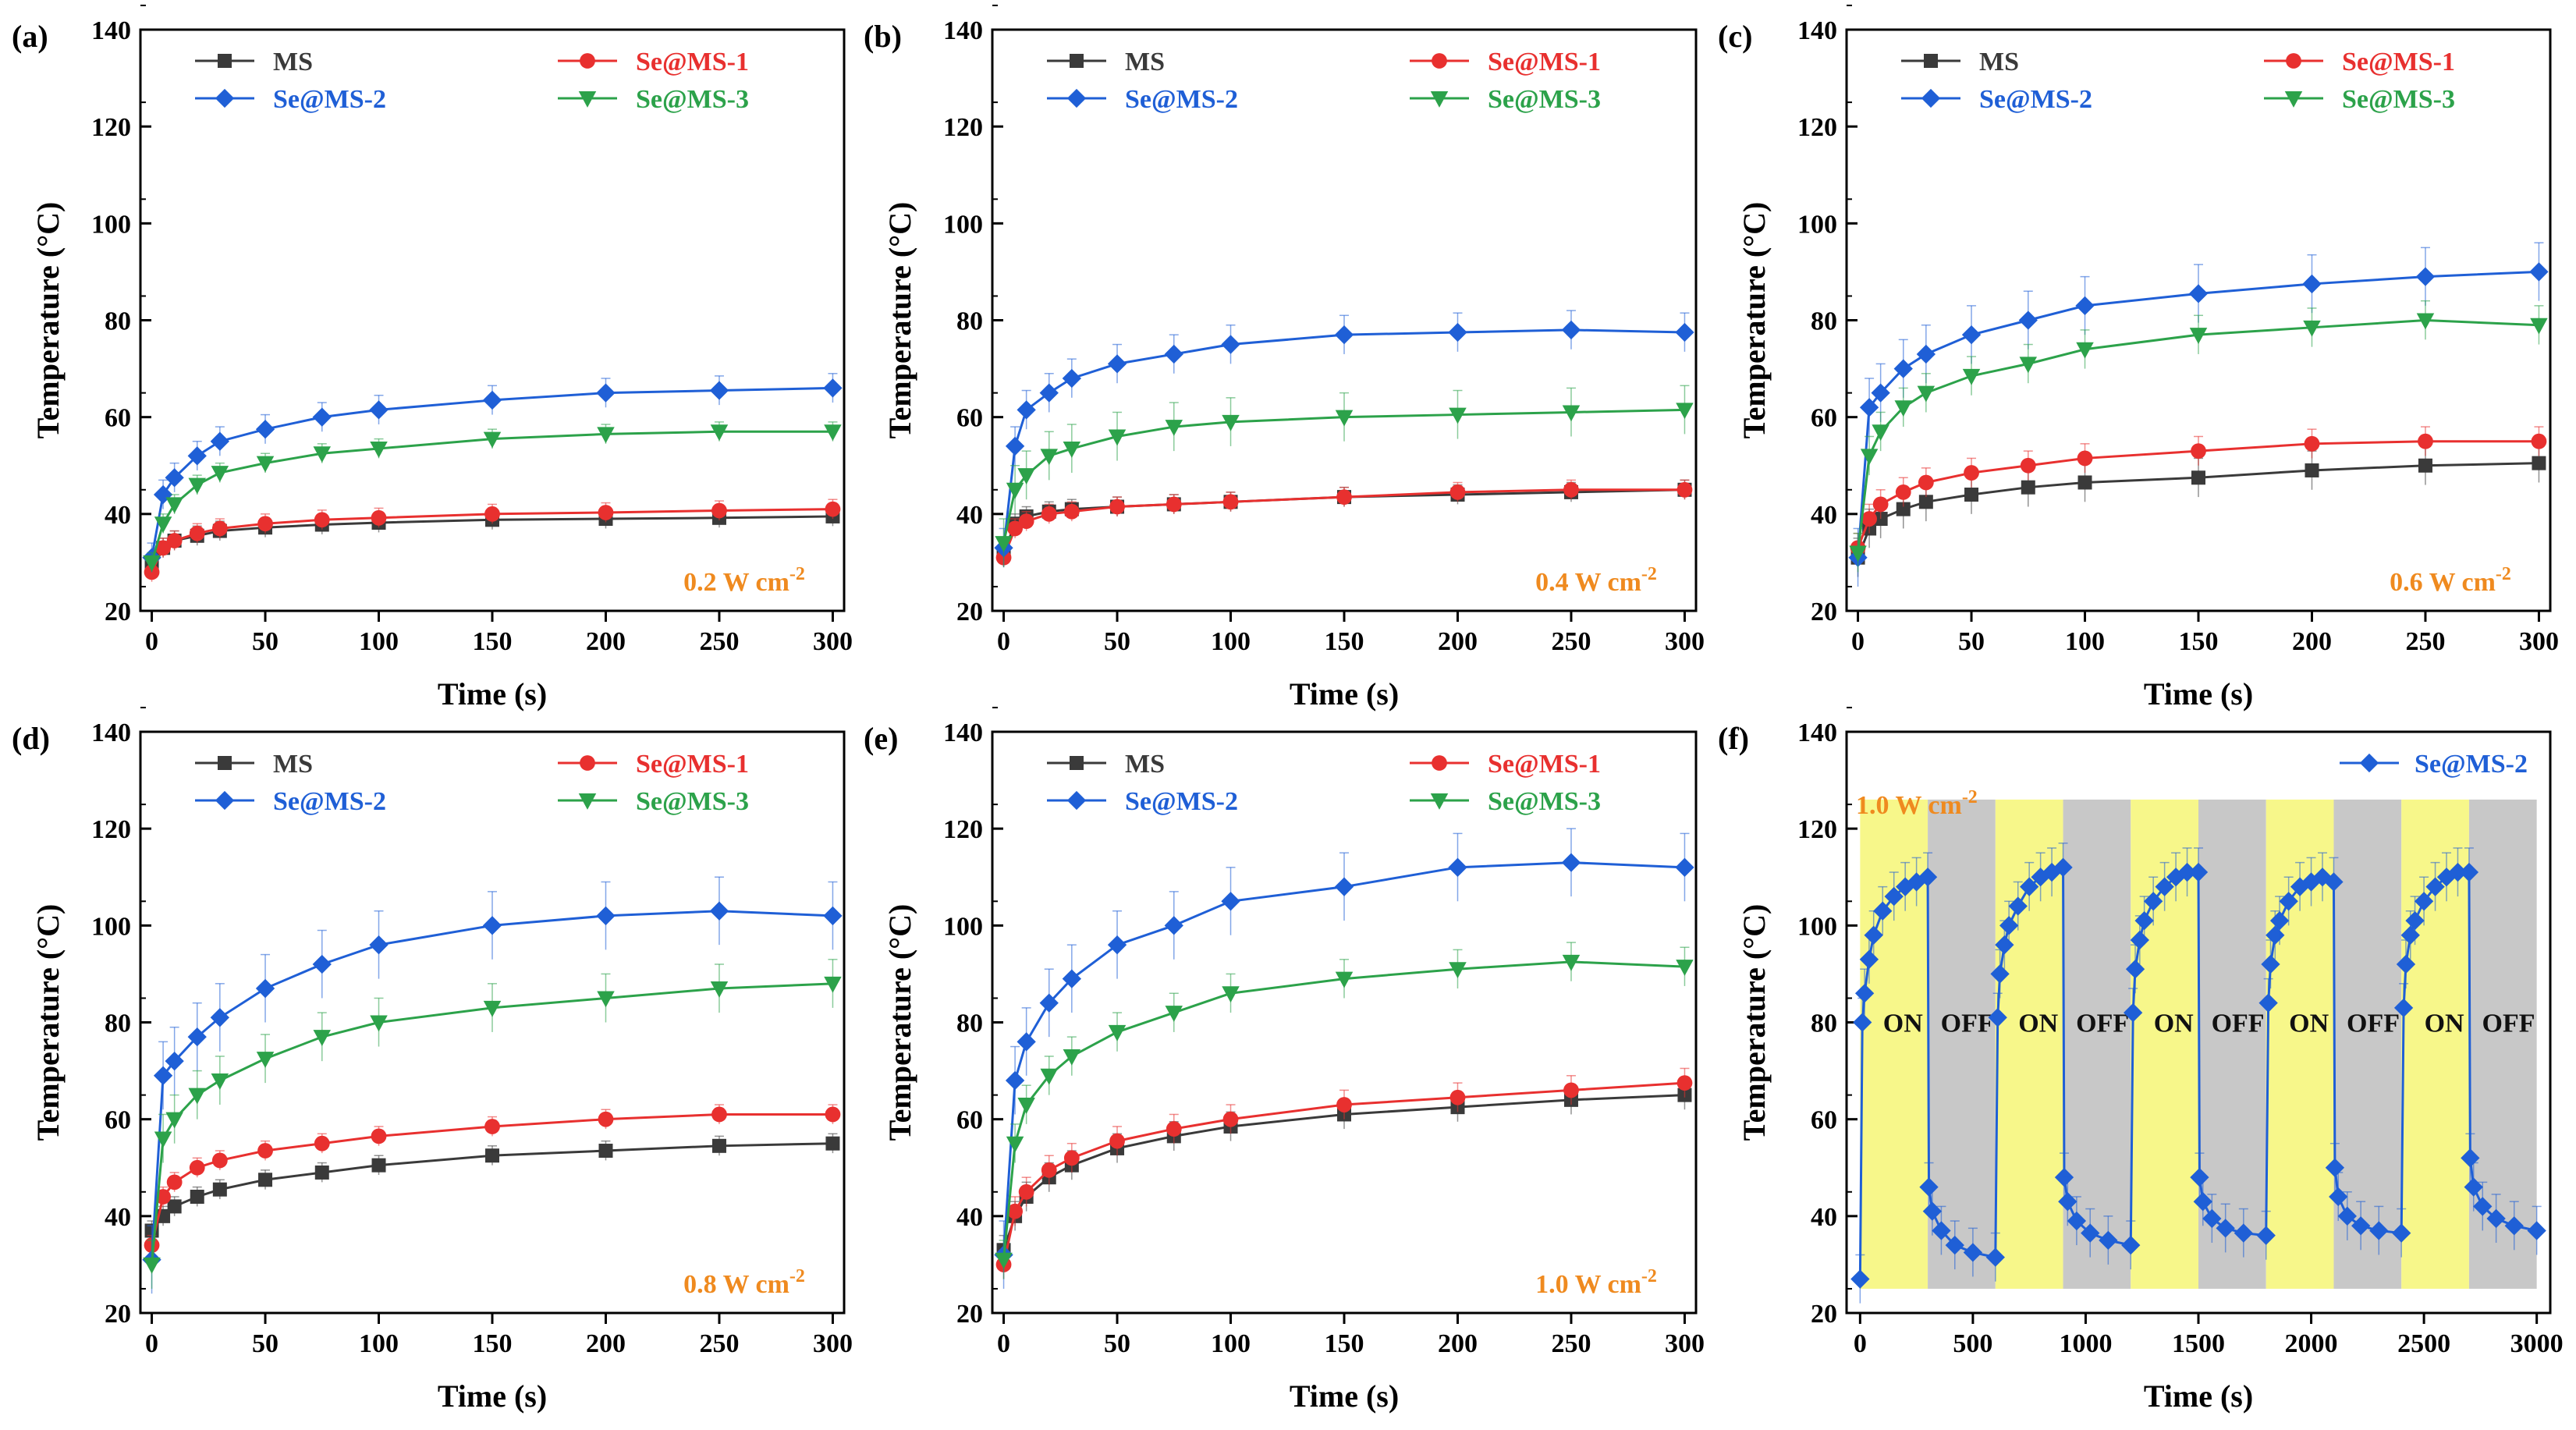 This screenshot has height=1430, width=2576. Describe the element at coordinates (2450, 580) in the screenshot. I see `power-density-label: 0.6 W cm-2` at that location.